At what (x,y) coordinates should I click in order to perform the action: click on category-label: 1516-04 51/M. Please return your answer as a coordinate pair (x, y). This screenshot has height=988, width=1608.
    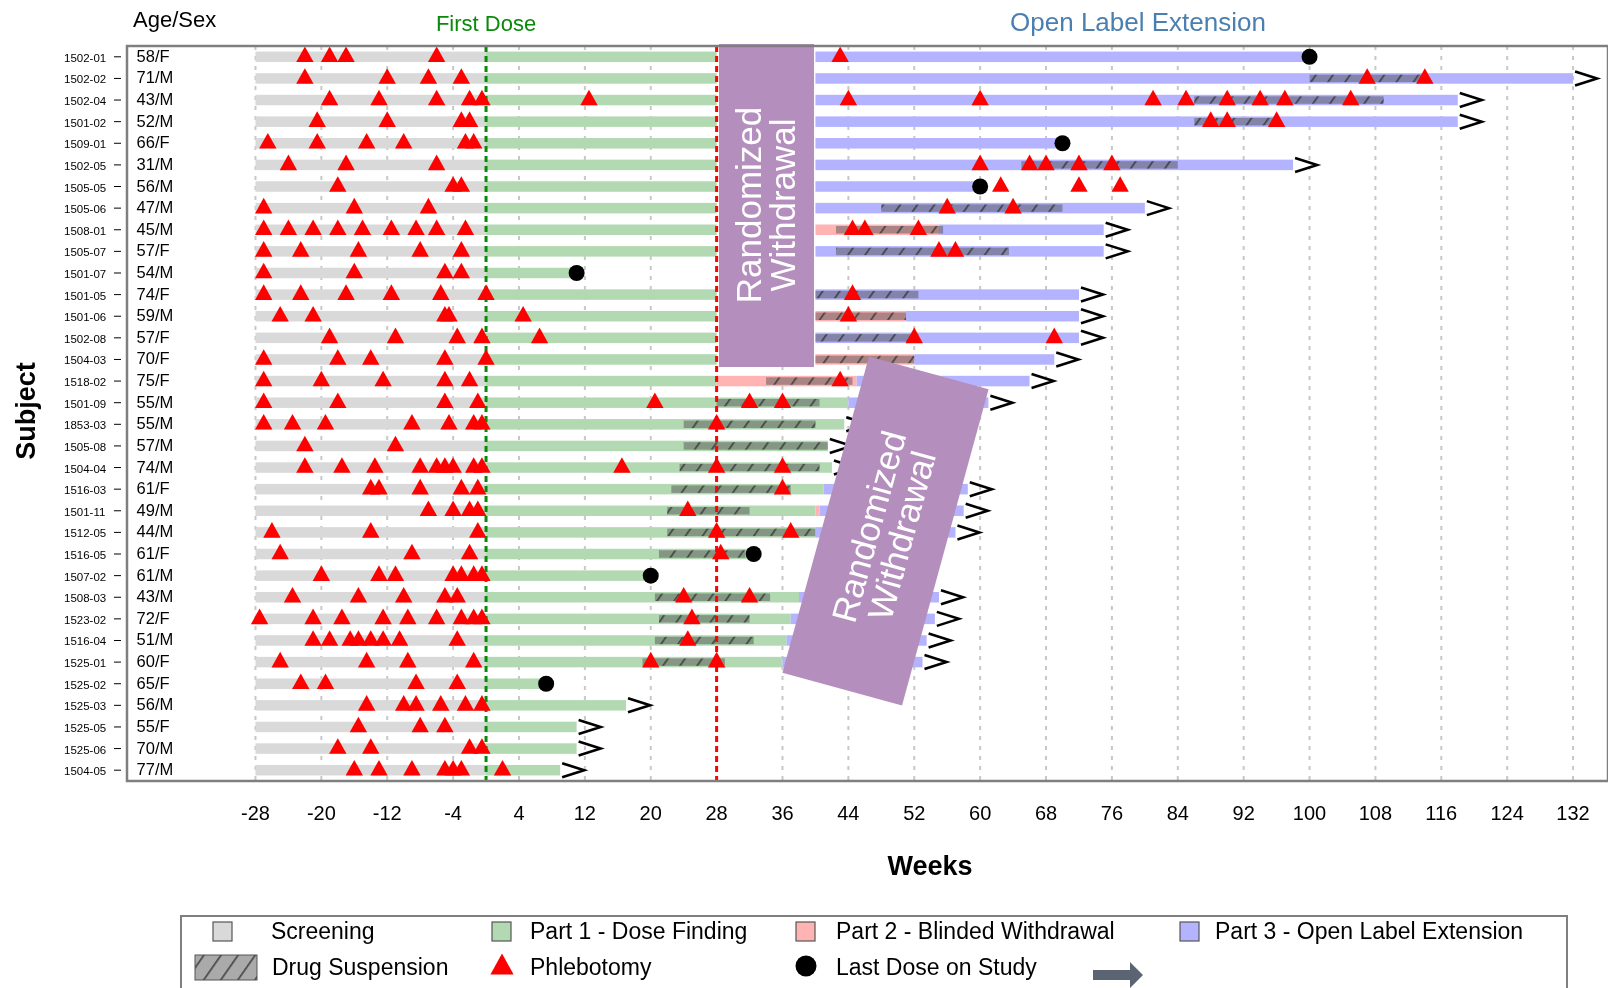
    Looking at the image, I should click on (119, 639).